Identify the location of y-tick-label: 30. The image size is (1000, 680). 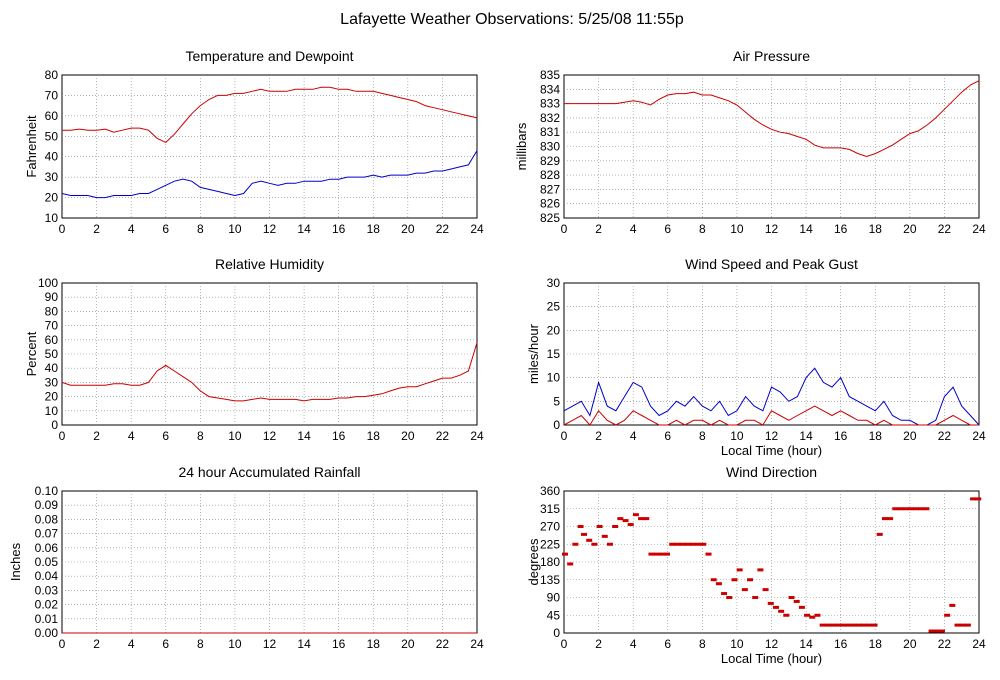
(554, 283).